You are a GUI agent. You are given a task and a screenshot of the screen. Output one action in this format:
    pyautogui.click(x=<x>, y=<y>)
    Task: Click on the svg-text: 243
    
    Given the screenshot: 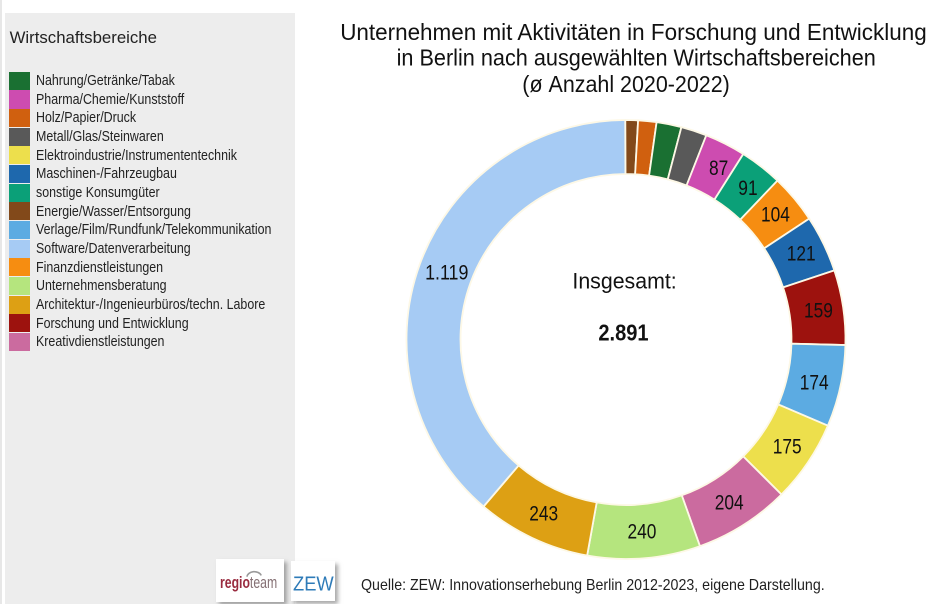 What is the action you would take?
    pyautogui.click(x=543, y=514)
    